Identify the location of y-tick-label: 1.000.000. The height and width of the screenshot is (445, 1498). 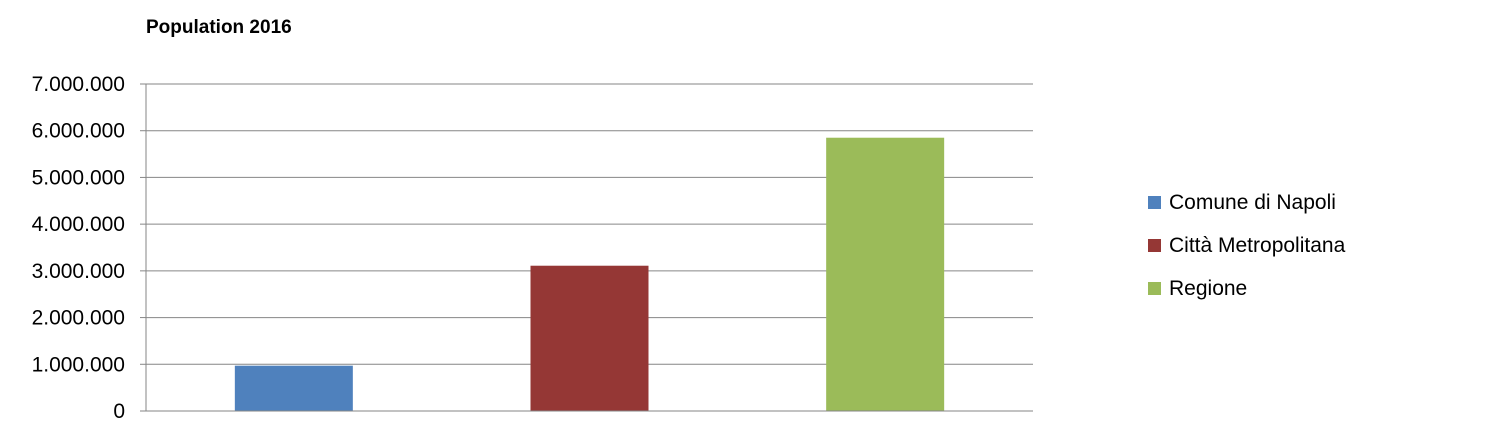
(78, 364).